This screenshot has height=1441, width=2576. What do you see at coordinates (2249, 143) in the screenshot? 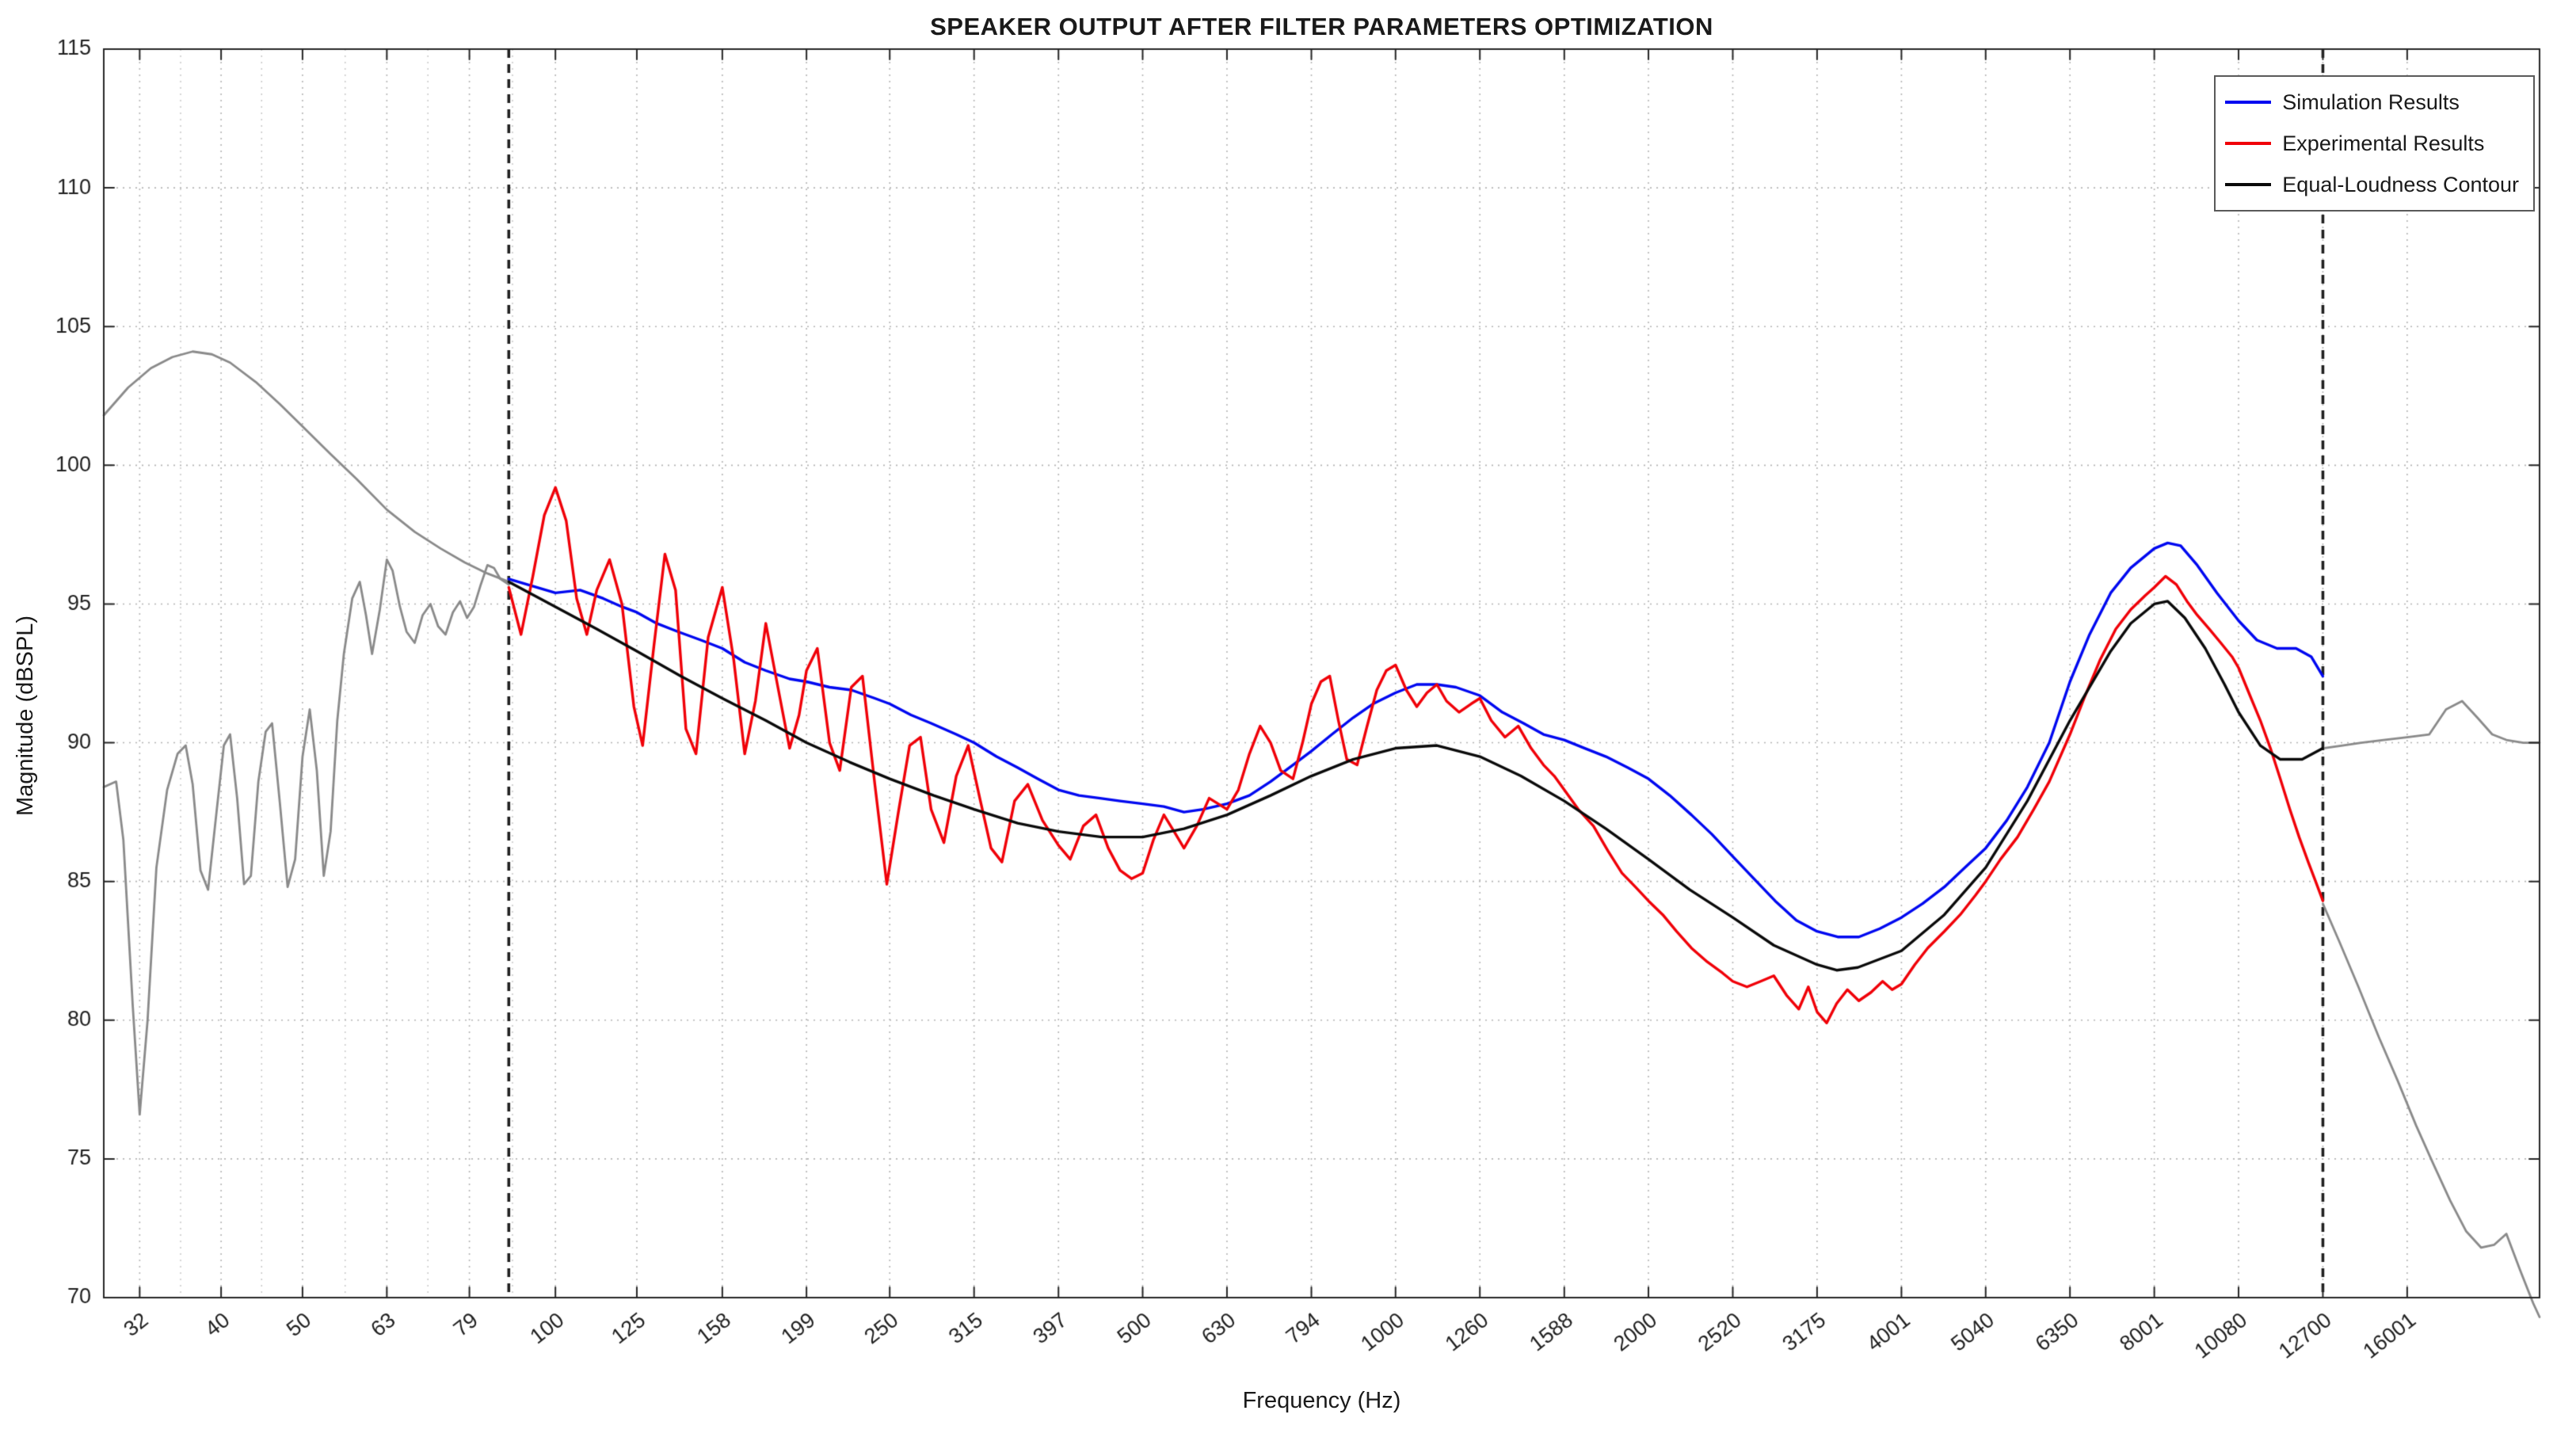
I see `legend-line-experimental-icon` at bounding box center [2249, 143].